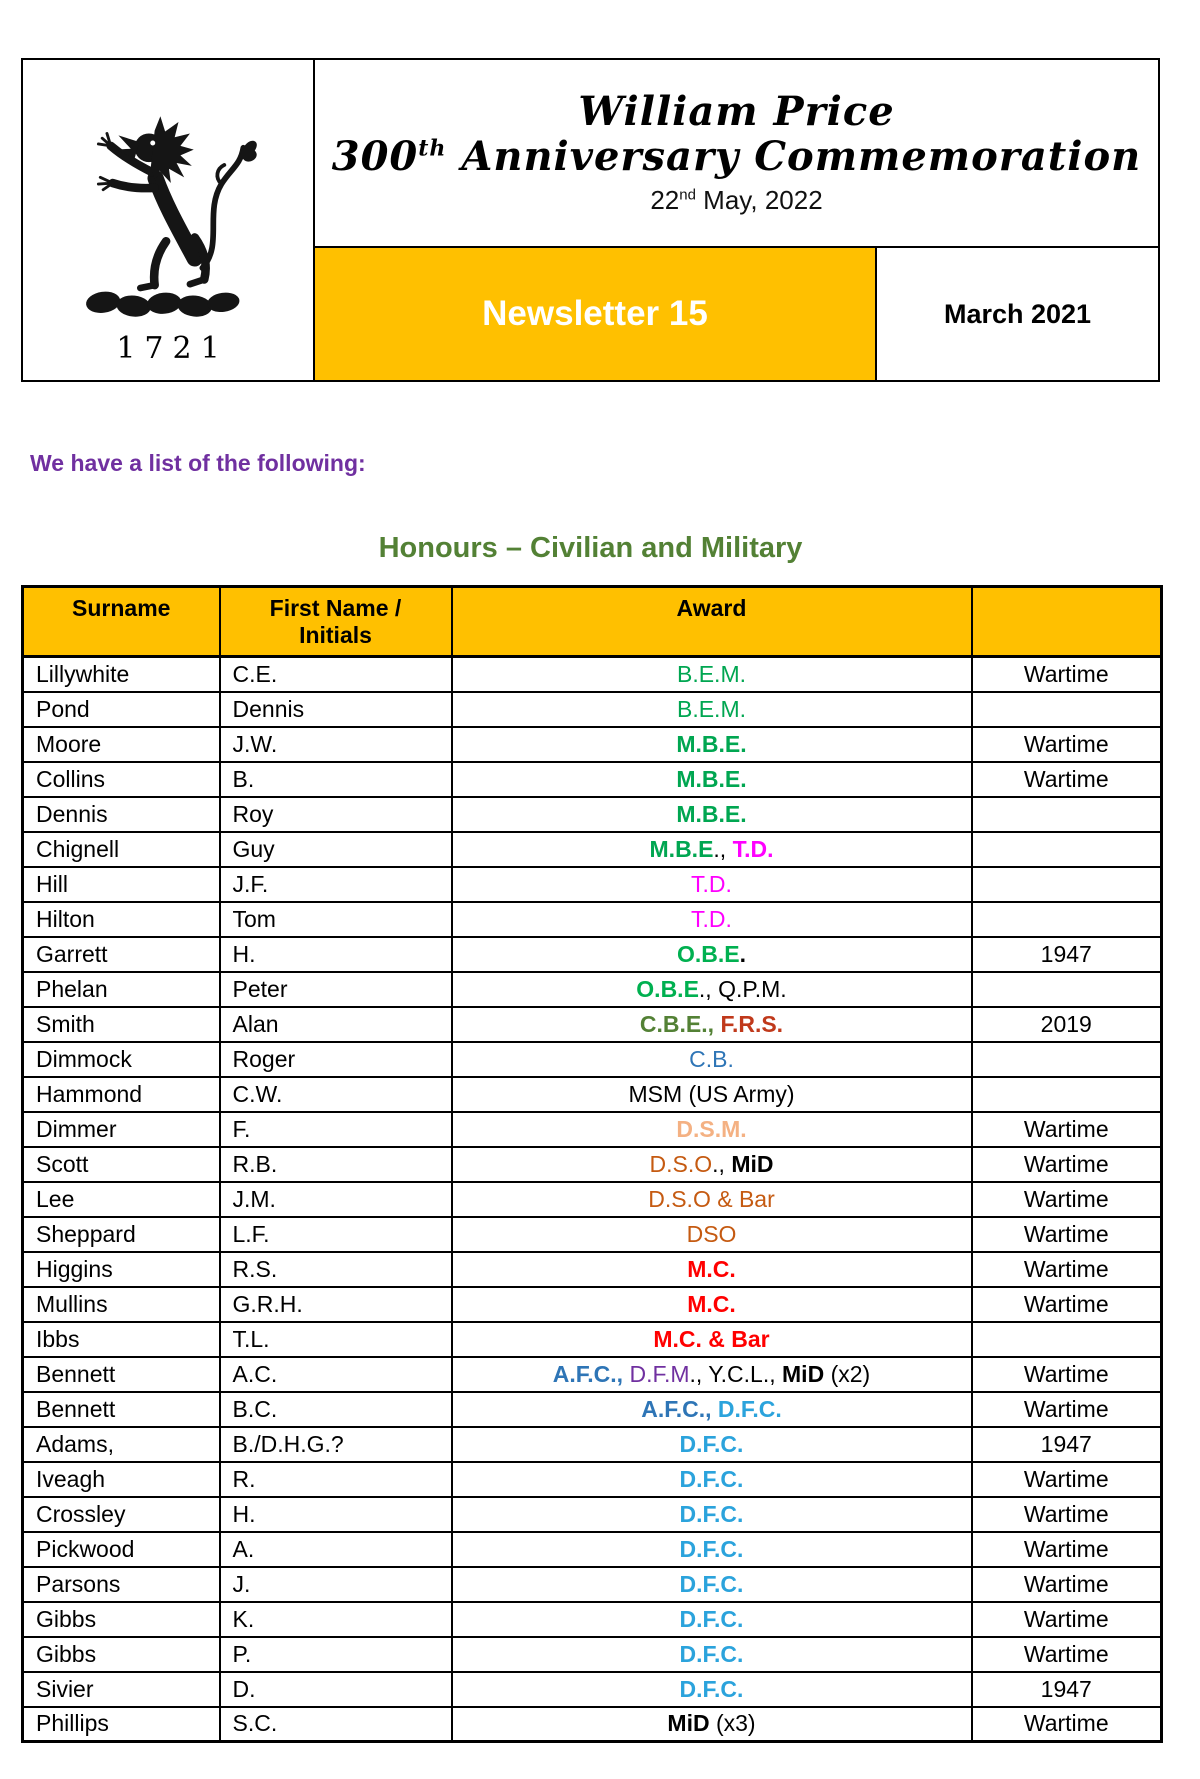 The height and width of the screenshot is (1779, 1200). I want to click on first-name-cell: Roger, so click(335, 1059).